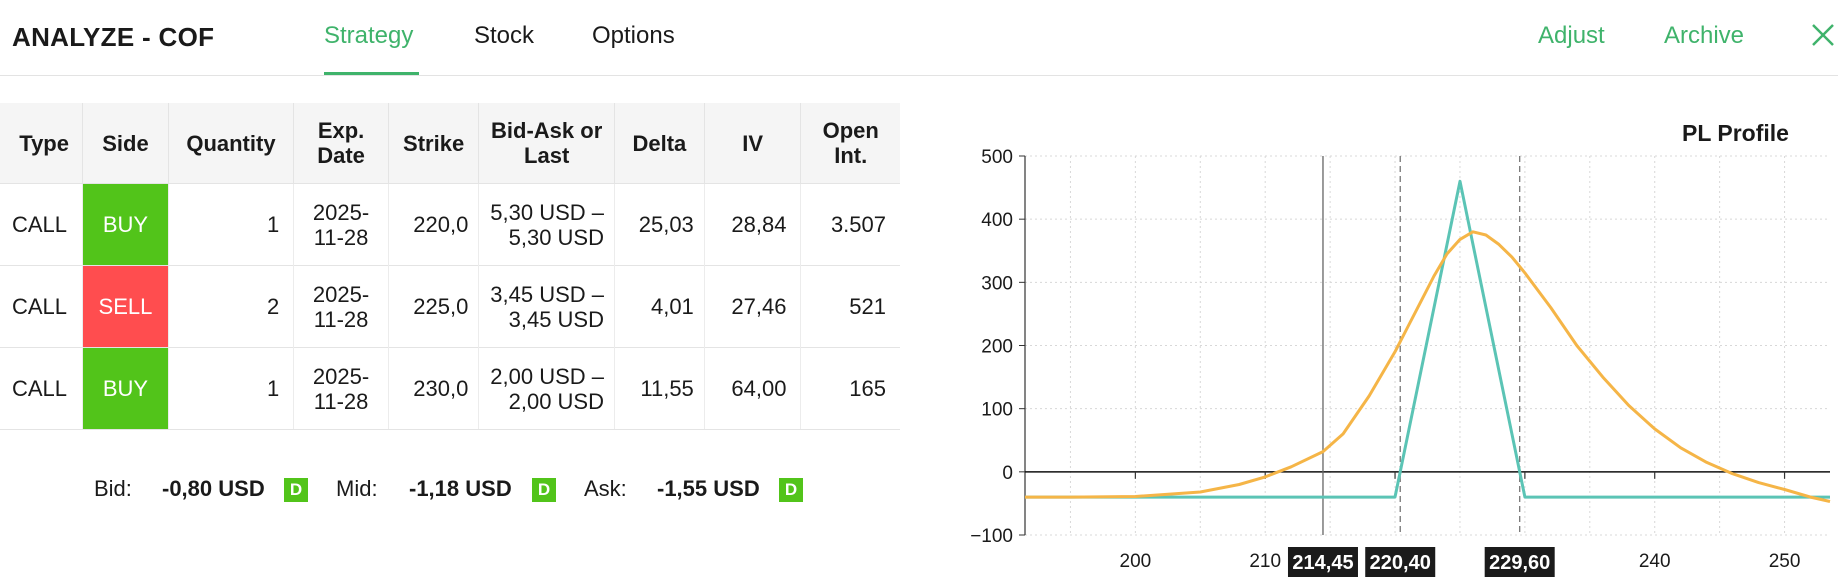  I want to click on col-header-side: Side, so click(125, 143).